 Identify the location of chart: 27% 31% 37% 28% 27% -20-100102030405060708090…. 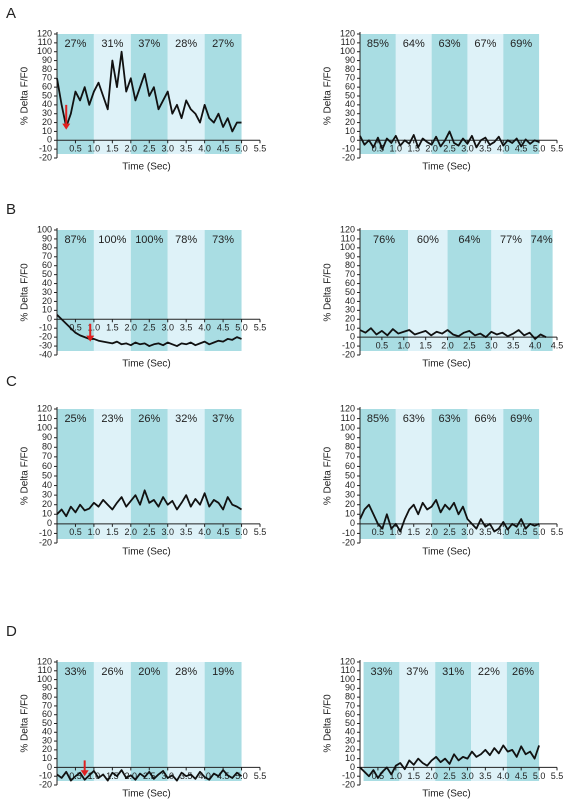
(143, 100).